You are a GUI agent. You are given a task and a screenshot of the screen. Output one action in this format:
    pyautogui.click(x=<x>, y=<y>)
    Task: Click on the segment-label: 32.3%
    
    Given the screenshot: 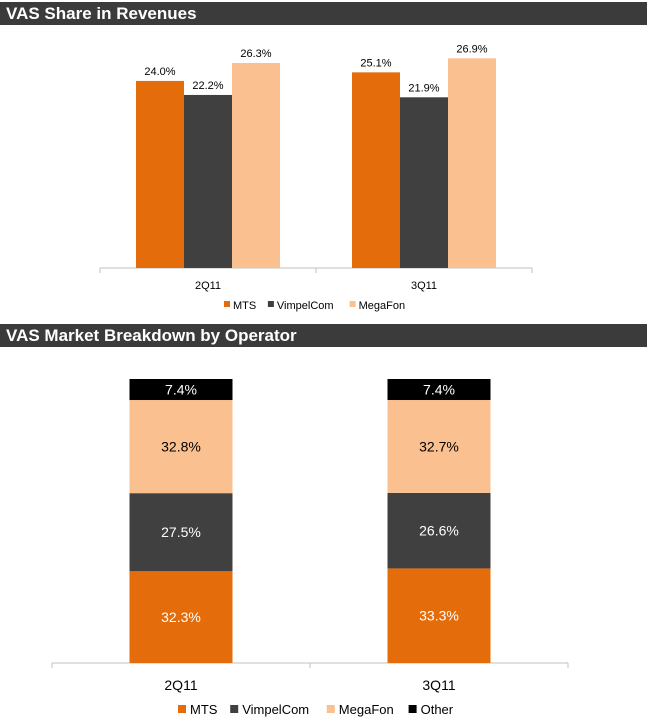 What is the action you would take?
    pyautogui.click(x=181, y=617)
    